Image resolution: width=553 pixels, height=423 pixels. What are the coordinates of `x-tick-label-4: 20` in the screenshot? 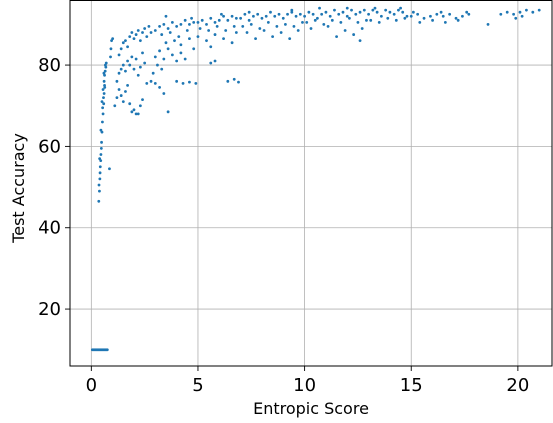 It's located at (517, 385).